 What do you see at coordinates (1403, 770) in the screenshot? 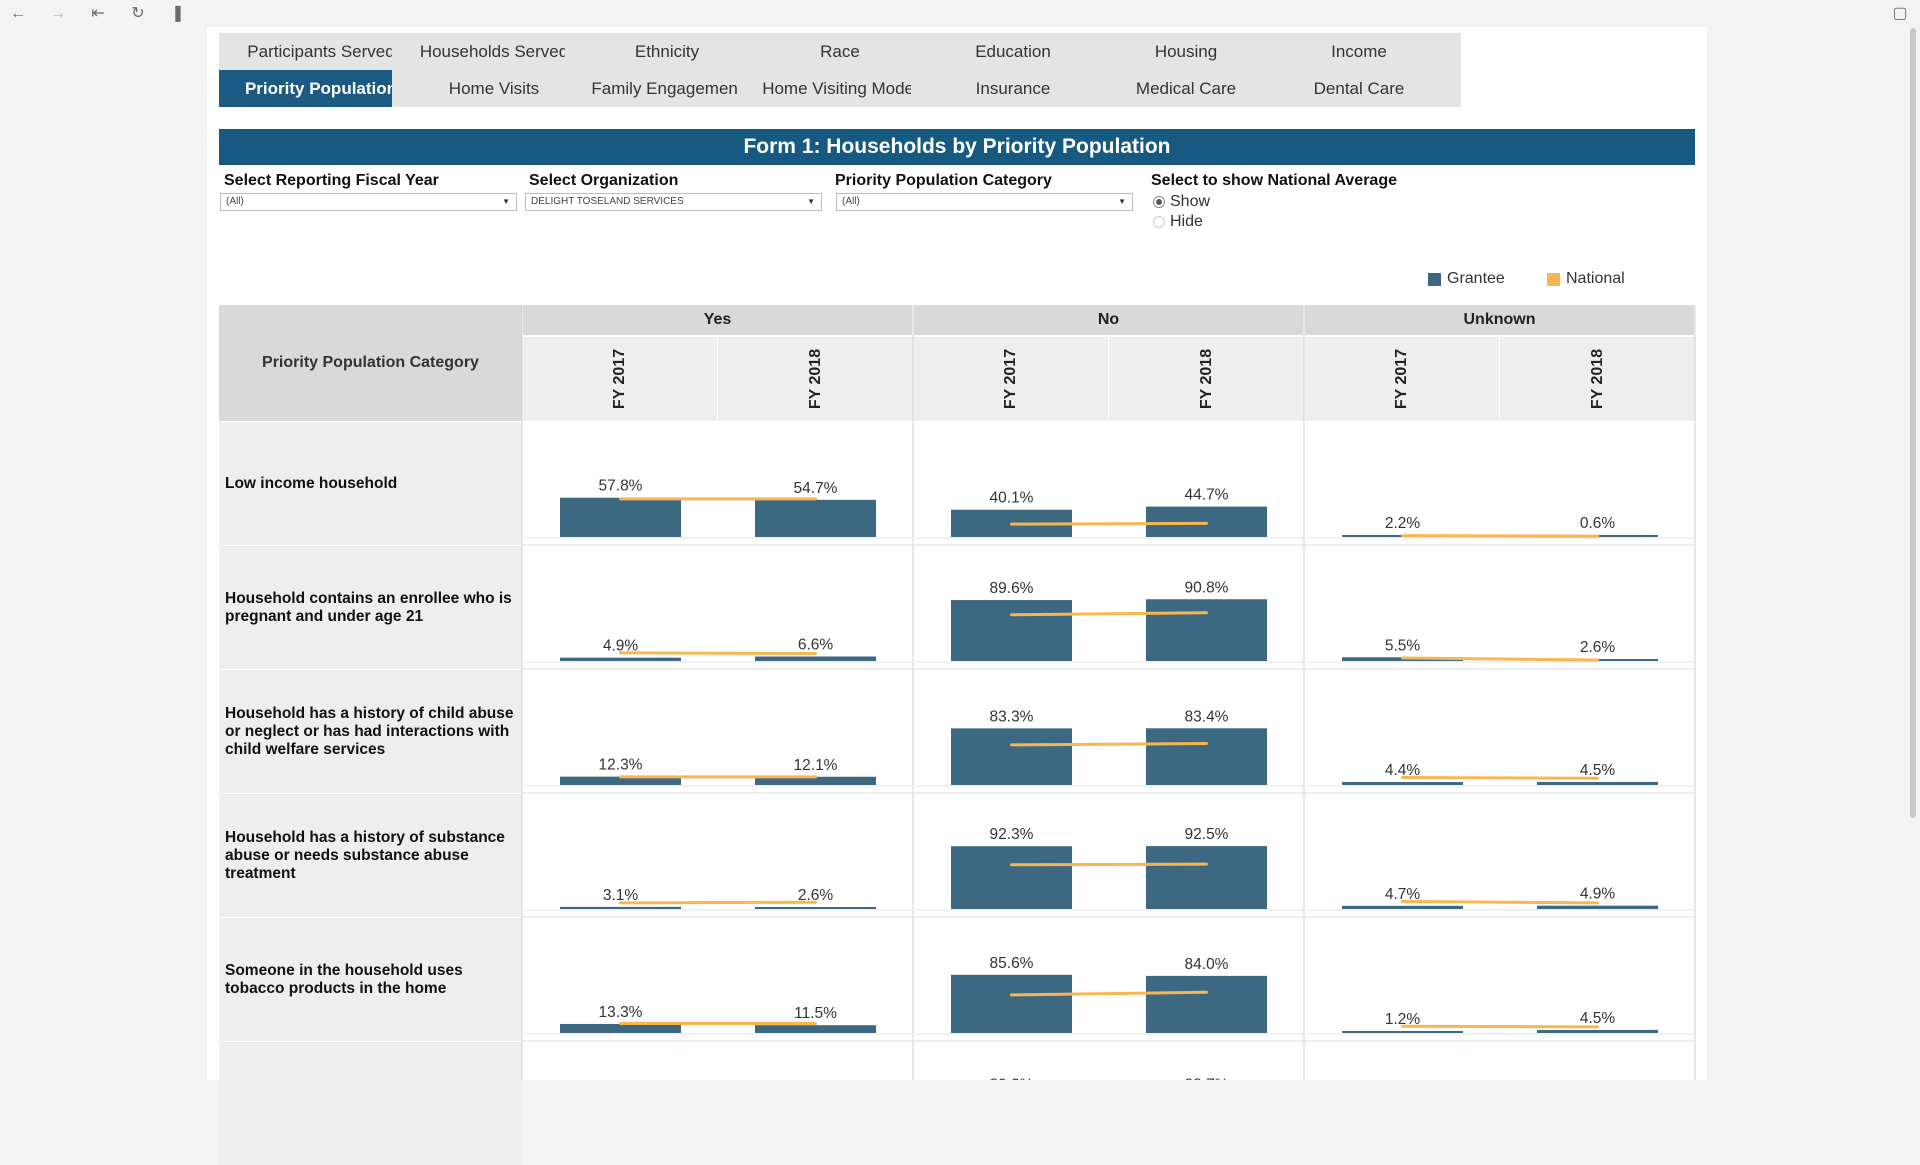
I see `data-label: 4.4%` at bounding box center [1403, 770].